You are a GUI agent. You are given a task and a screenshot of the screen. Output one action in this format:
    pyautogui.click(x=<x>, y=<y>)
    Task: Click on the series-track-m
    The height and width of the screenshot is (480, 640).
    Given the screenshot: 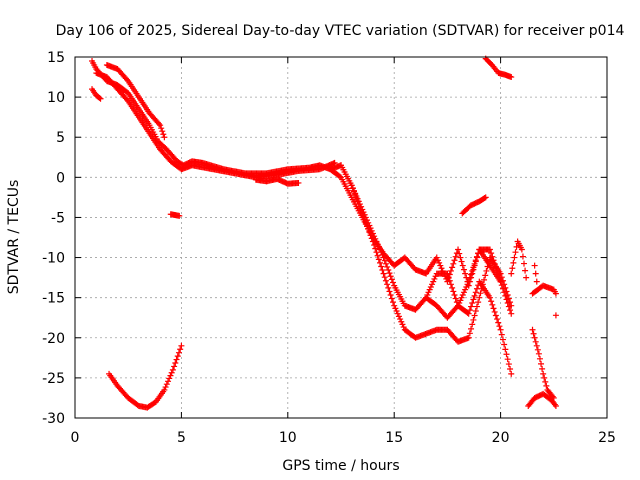 What is the action you would take?
    pyautogui.click(x=519, y=259)
    